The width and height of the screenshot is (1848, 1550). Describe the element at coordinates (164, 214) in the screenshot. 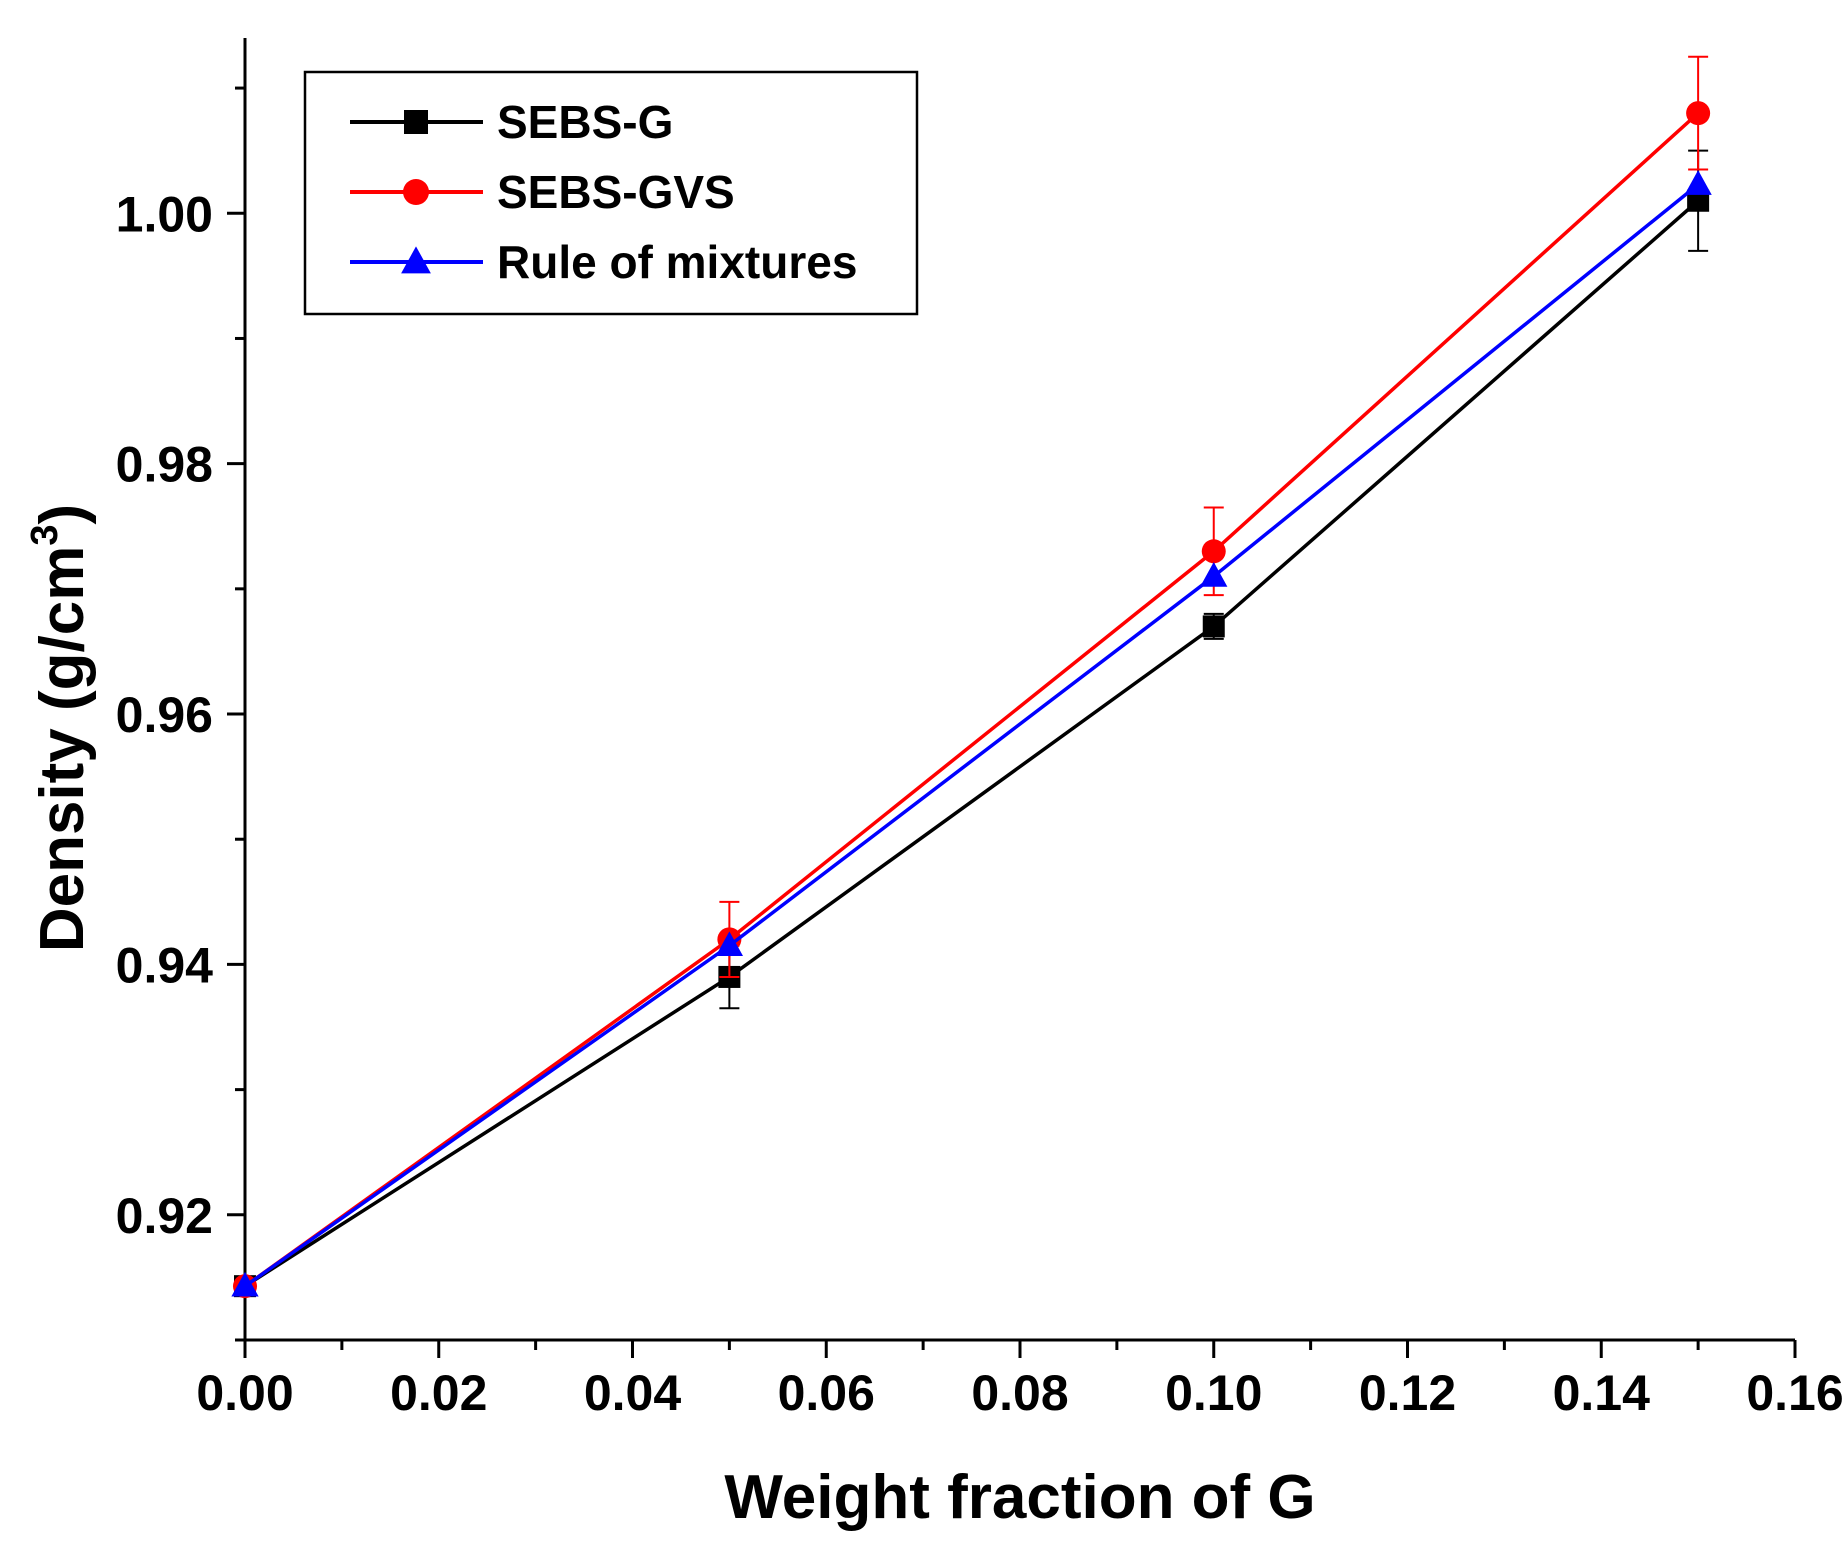

I see `y-tick-label: 1.00` at that location.